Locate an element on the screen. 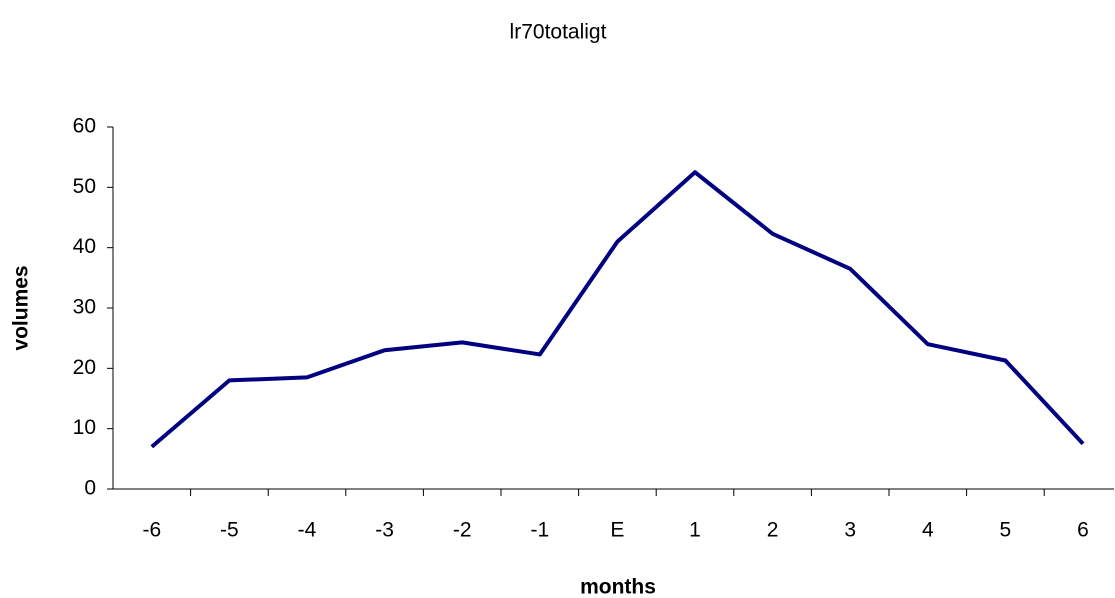 The width and height of the screenshot is (1115, 598). y-tick-label: 40 is located at coordinates (84, 246).